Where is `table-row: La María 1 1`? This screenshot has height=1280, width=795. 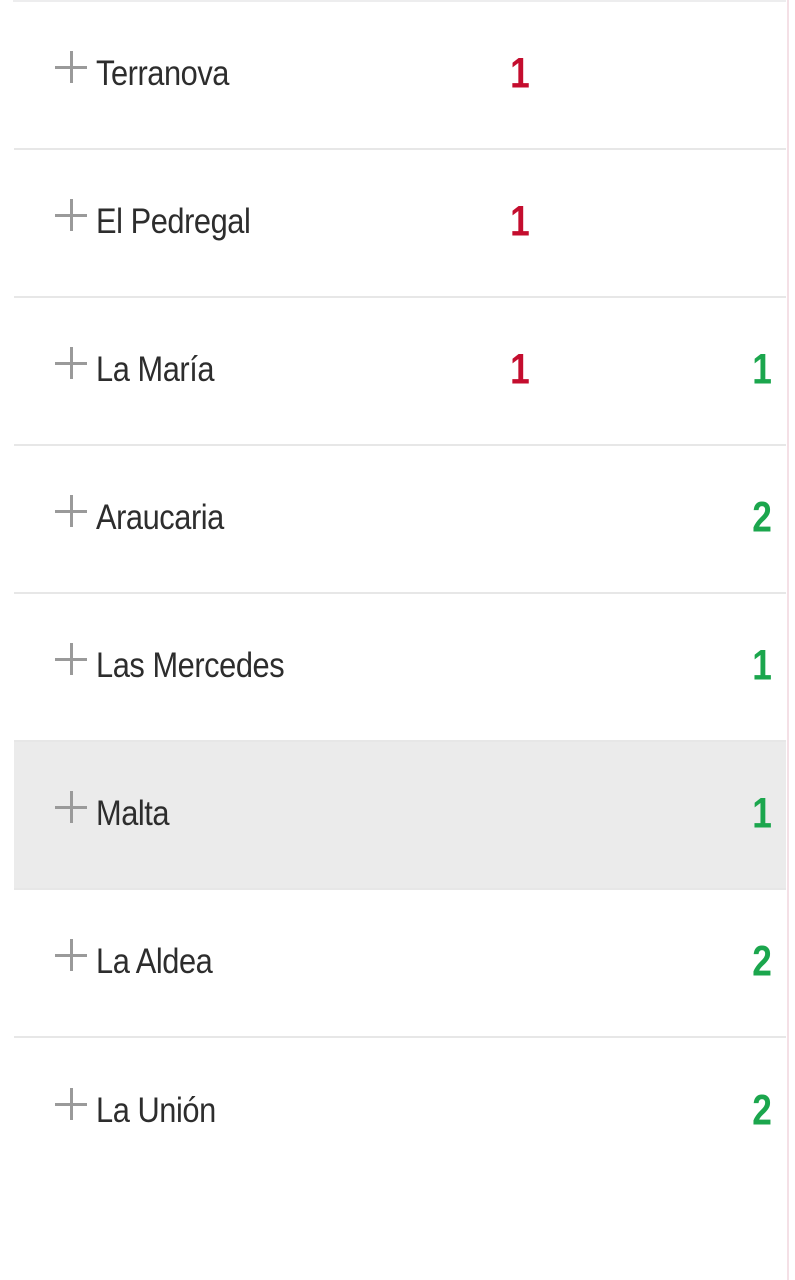 table-row: La María 1 1 is located at coordinates (400, 372).